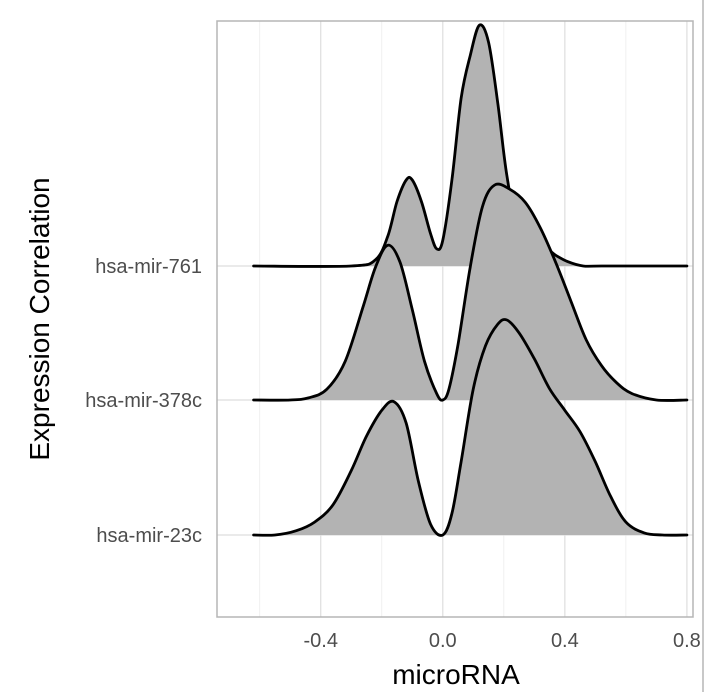 This screenshot has height=692, width=706. I want to click on x-tick-label: 0.0, so click(443, 641).